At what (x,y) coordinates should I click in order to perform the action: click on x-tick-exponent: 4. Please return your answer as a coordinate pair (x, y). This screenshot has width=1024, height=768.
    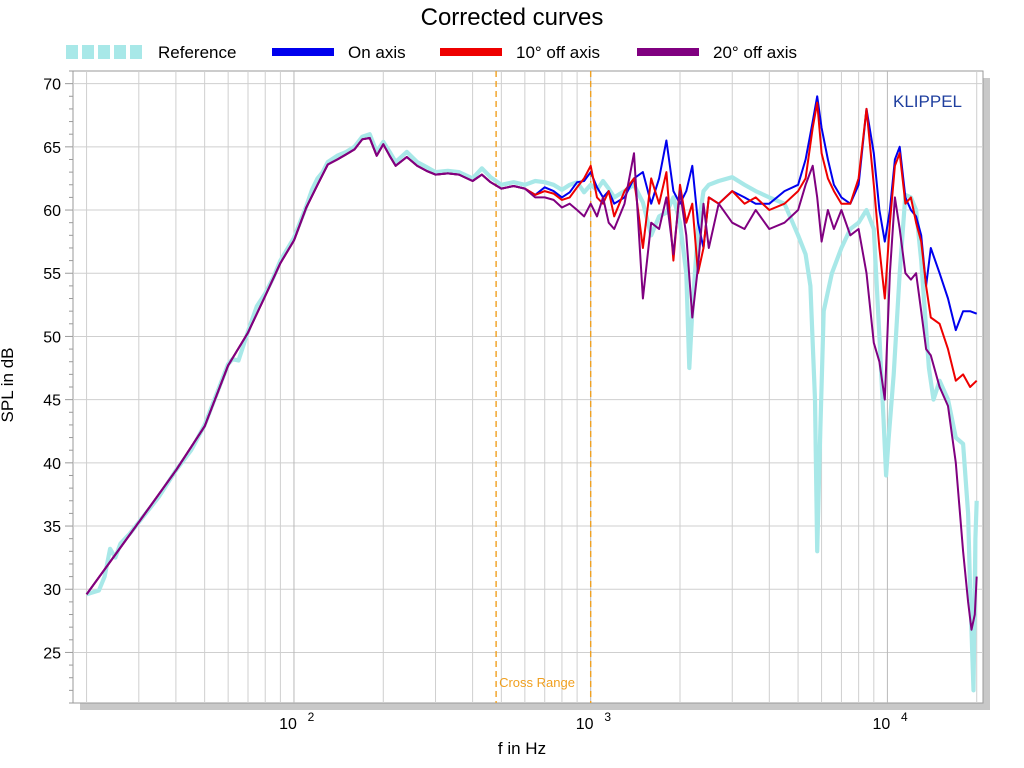
    Looking at the image, I should click on (904, 717).